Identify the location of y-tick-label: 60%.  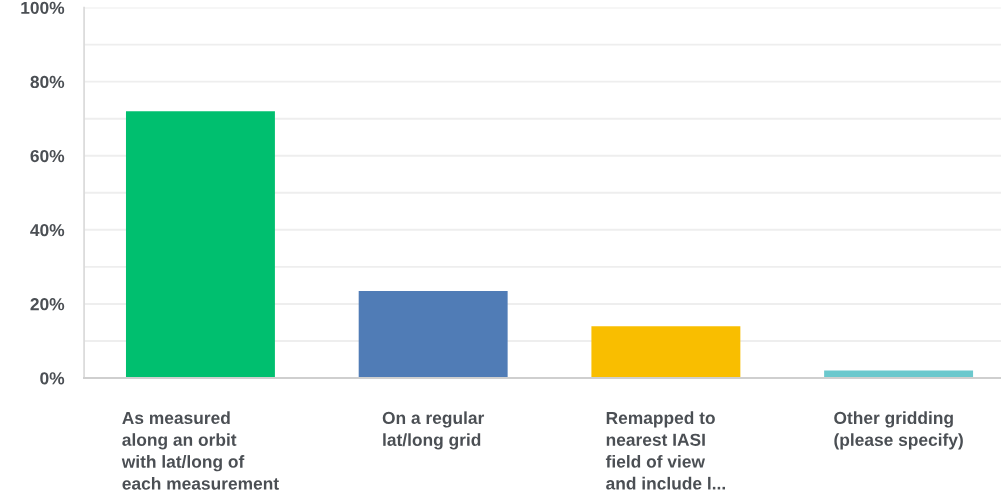
(47, 156).